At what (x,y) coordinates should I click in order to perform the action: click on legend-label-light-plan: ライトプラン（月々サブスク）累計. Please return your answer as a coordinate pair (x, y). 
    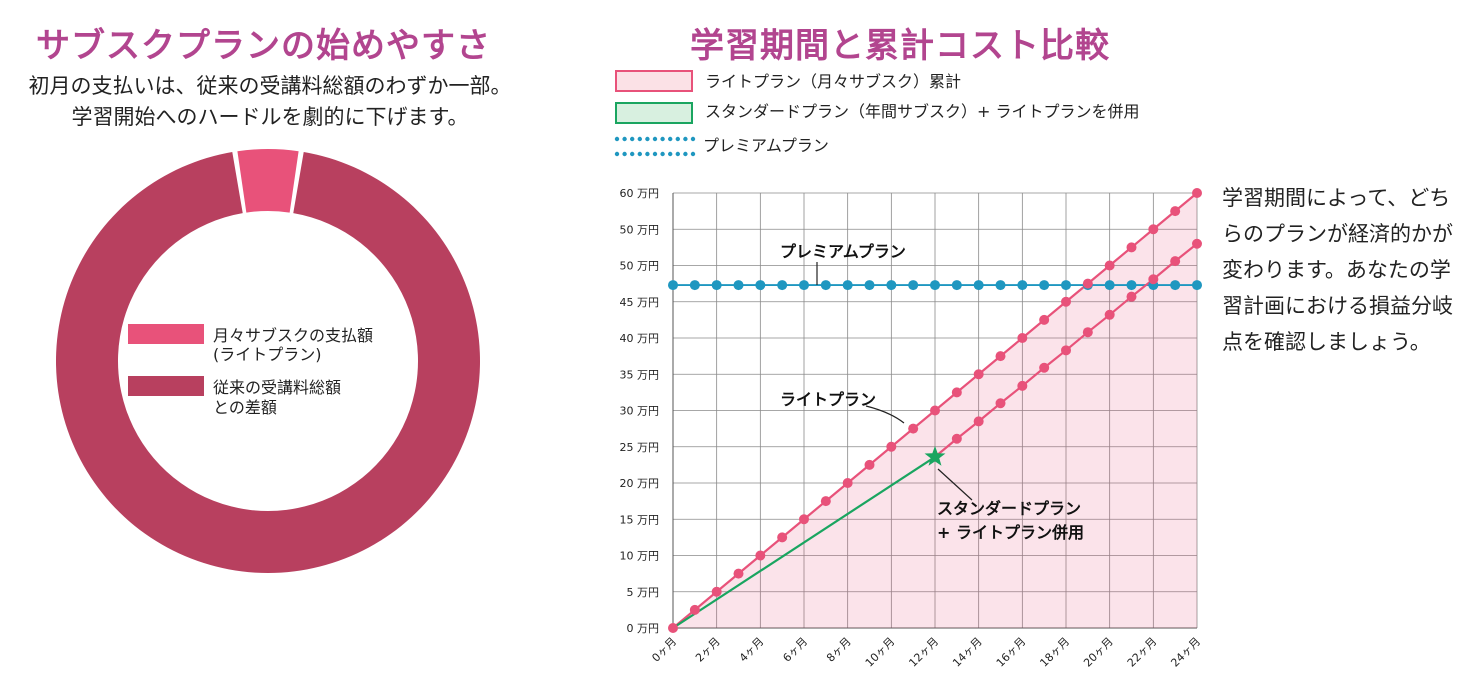
    Looking at the image, I should click on (833, 81).